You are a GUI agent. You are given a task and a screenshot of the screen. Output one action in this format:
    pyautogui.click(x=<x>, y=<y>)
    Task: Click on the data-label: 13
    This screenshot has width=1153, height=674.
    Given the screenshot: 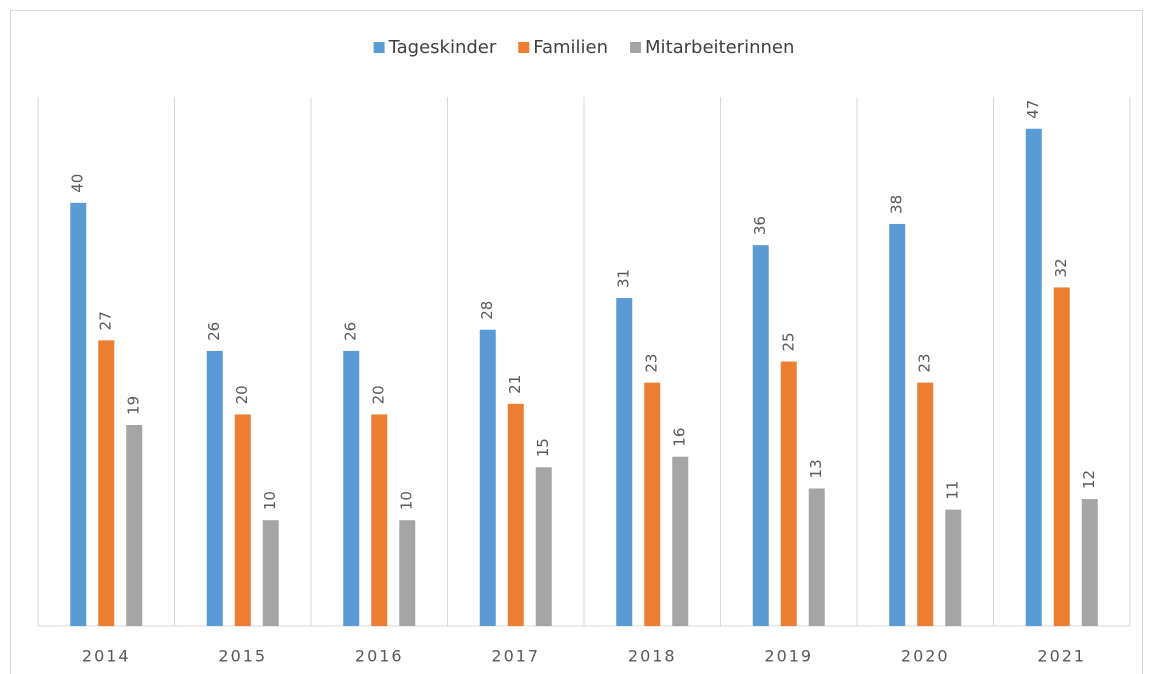 What is the action you would take?
    pyautogui.click(x=816, y=468)
    